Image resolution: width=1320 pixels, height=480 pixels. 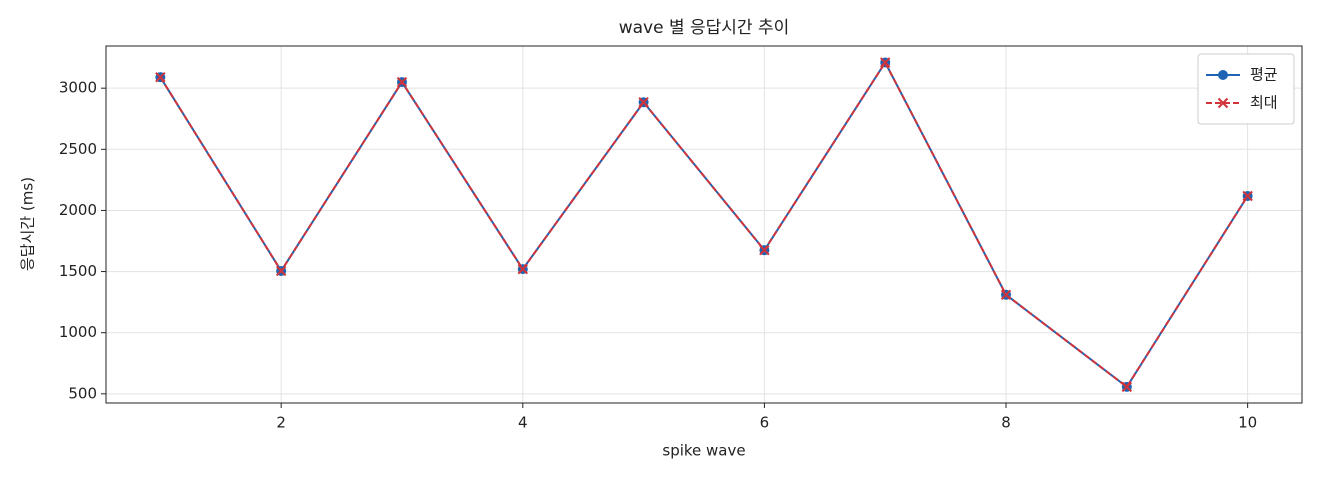 I want to click on x-axis-label: spike wave, so click(x=703, y=451).